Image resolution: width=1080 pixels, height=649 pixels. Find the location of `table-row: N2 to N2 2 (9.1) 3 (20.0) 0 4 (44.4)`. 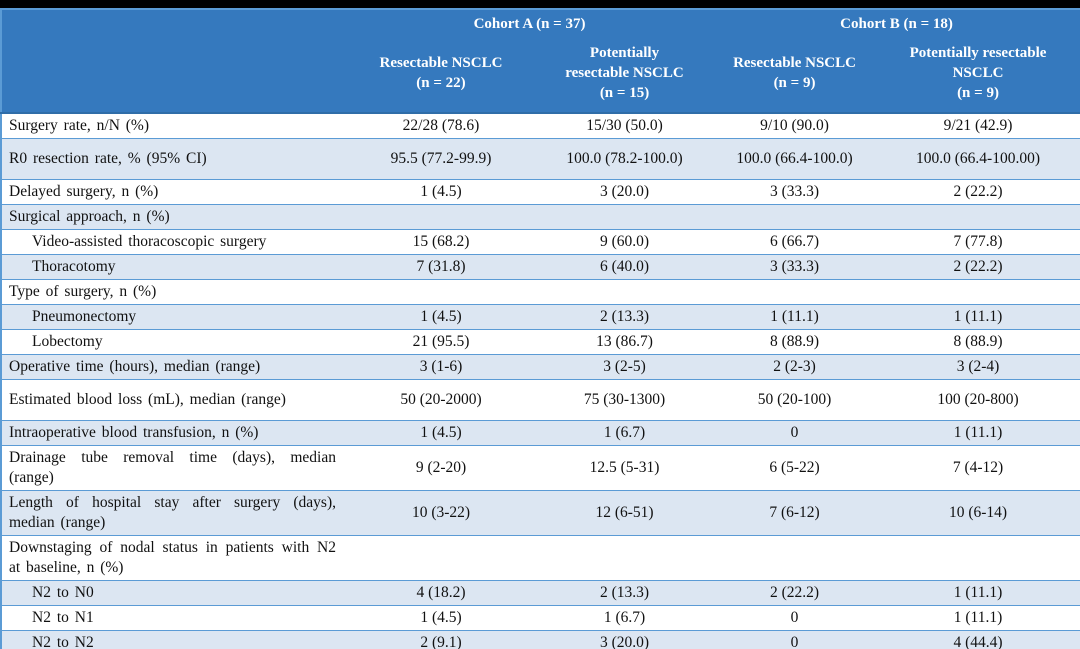

table-row: N2 to N2 2 (9.1) 3 (20.0) 0 4 (44.4) is located at coordinates (540, 639).